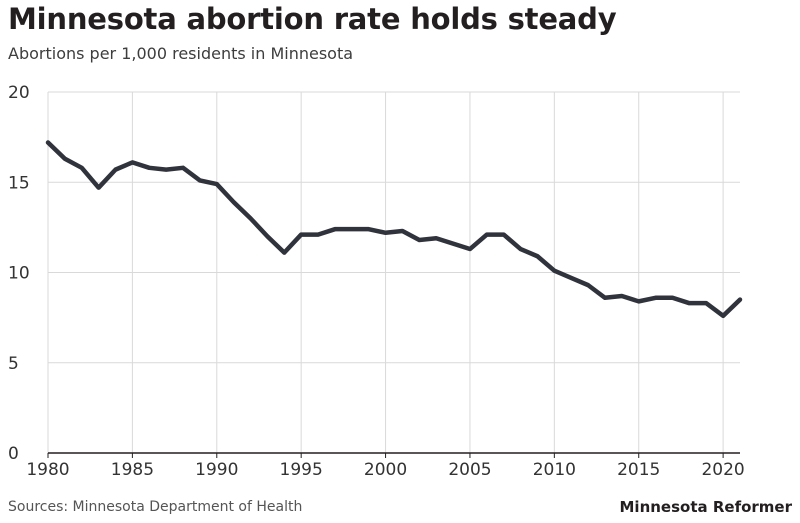 The image size is (800, 523). Describe the element at coordinates (402, 231) in the screenshot. I see `data-point-2001` at that location.